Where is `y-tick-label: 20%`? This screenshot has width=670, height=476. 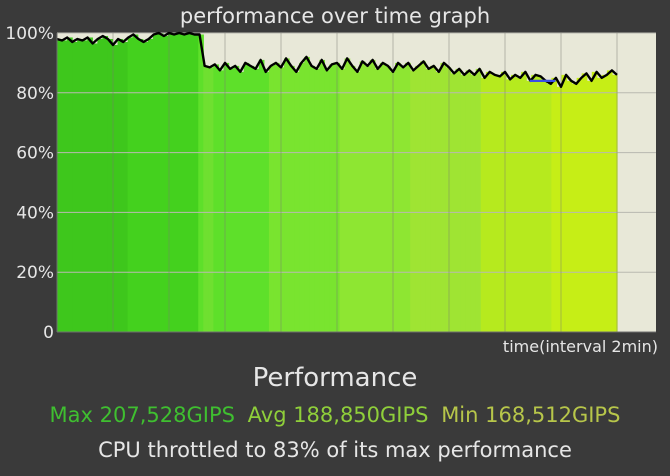
y-tick-label: 20% is located at coordinates (35, 273).